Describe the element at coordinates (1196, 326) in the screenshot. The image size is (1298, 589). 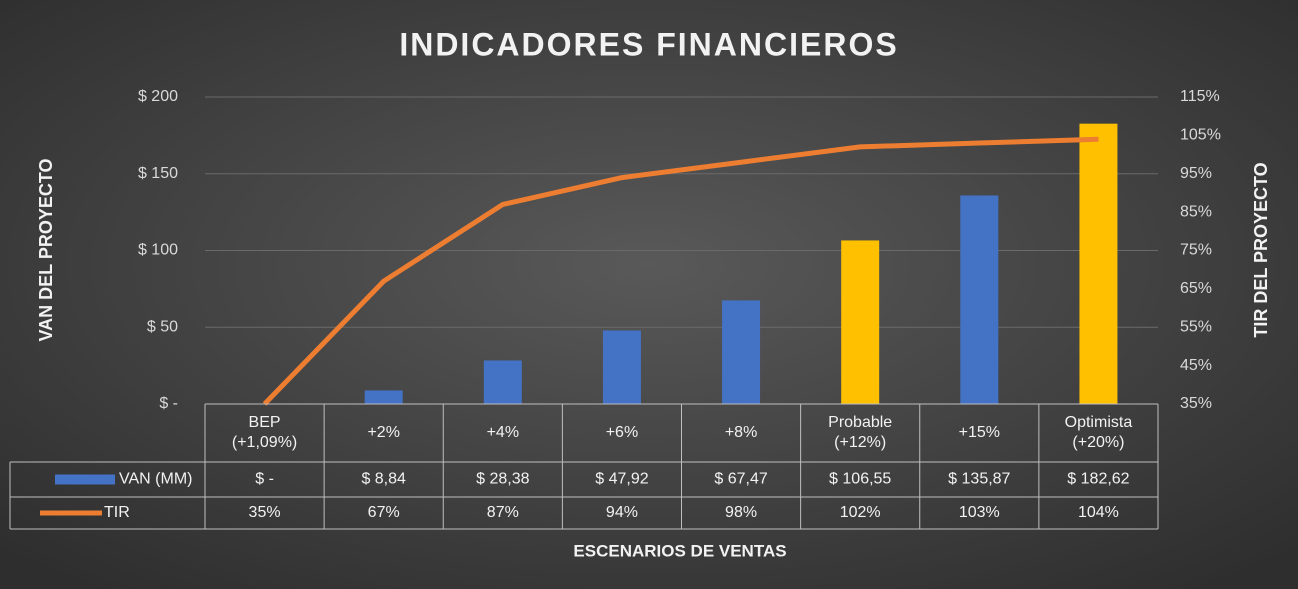
I see `y2-tick-label: 55%` at that location.